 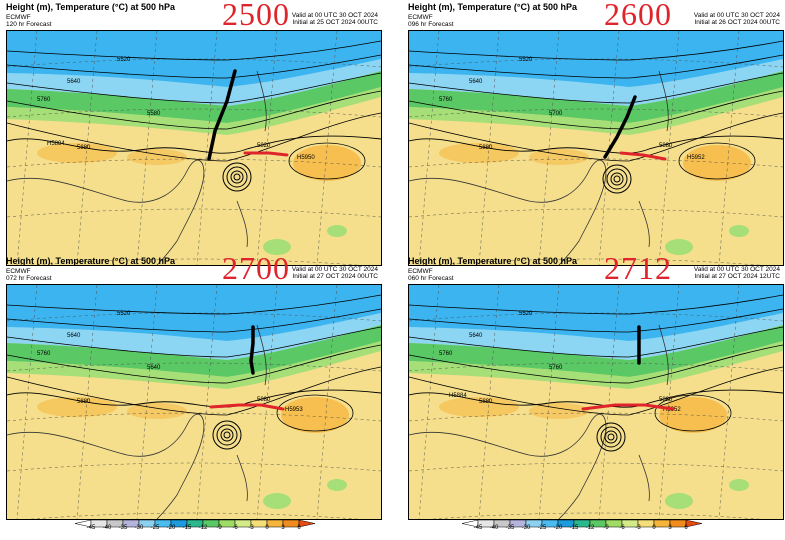 What do you see at coordinates (194, 365) in the screenshot?
I see `light-green-band` at bounding box center [194, 365].